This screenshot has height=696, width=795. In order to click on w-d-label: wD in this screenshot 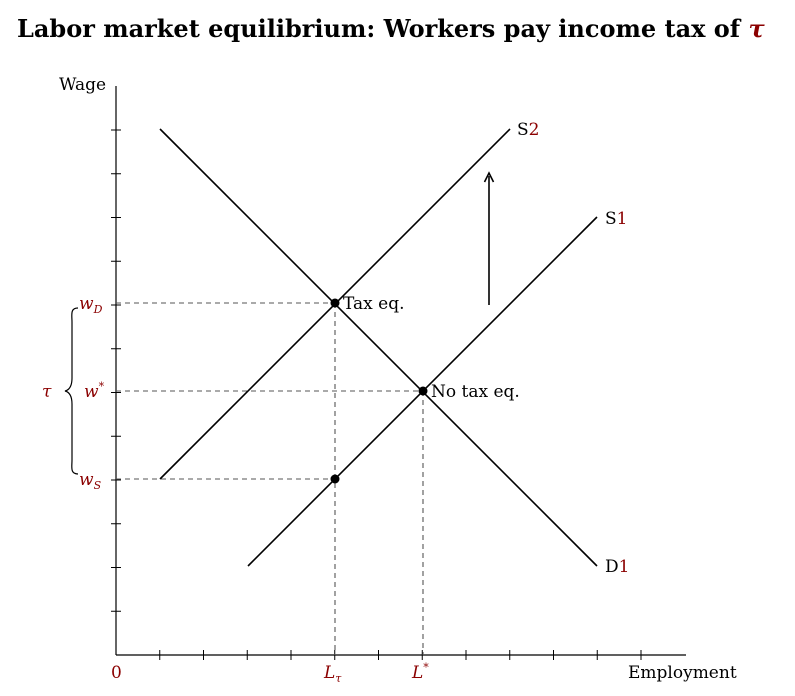, I will do `click(91, 305)`.